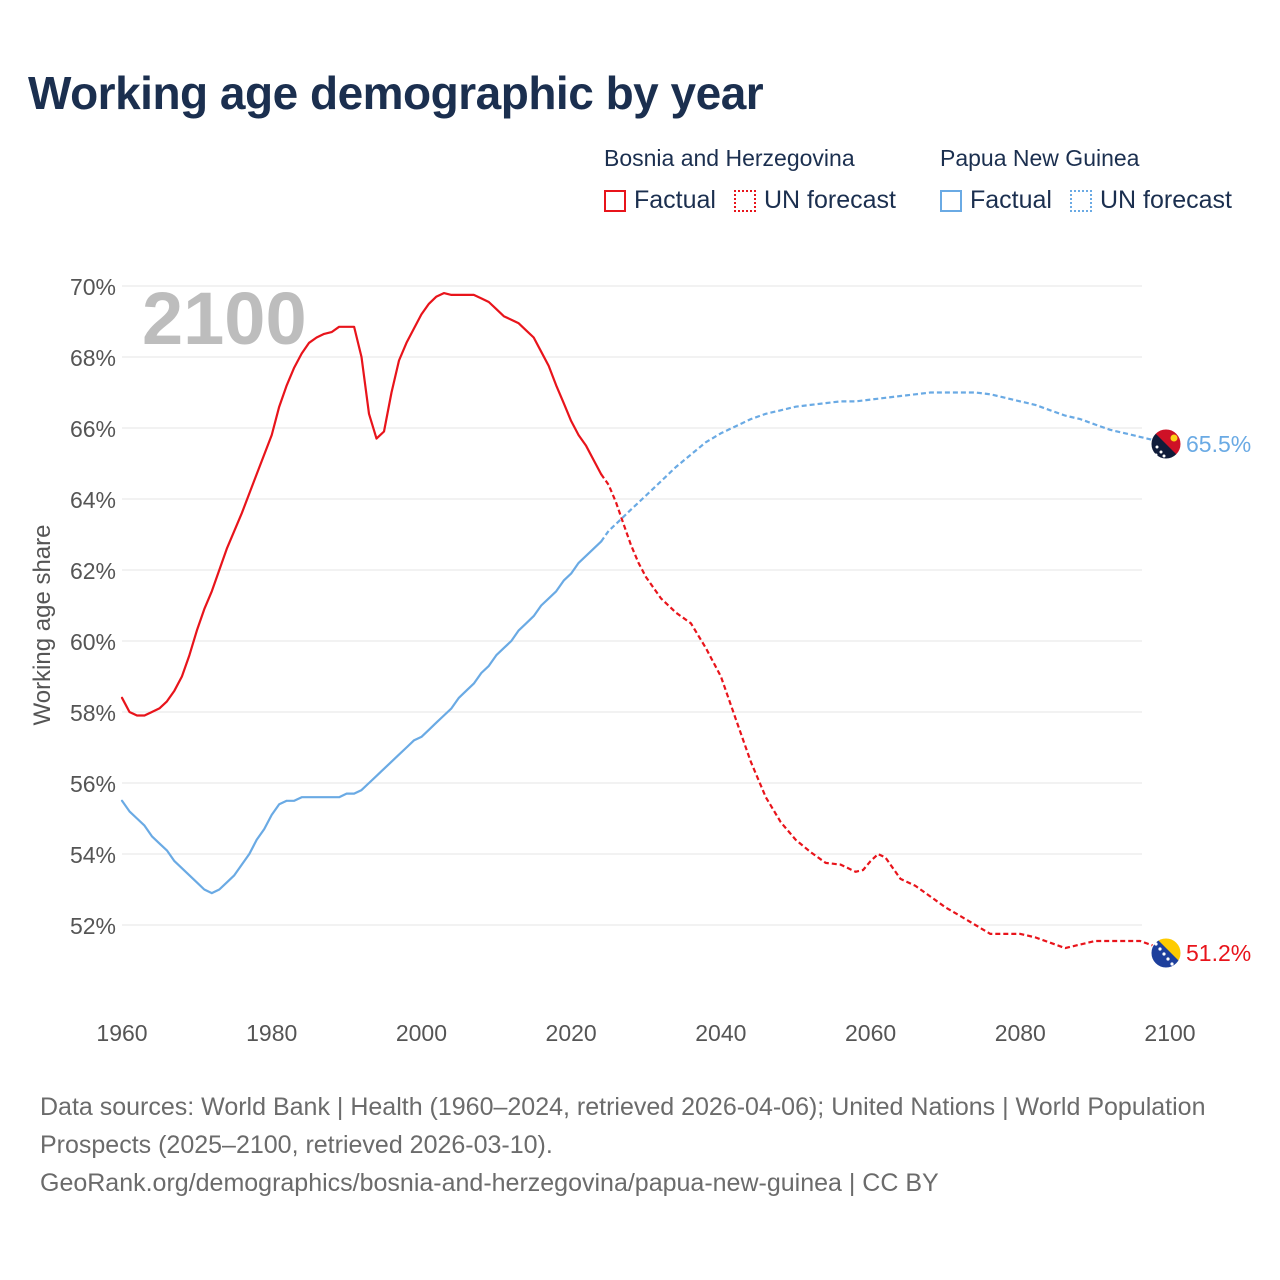 The image size is (1280, 1280). Describe the element at coordinates (361, 504) in the screenshot. I see `series-line-bosnia-and-herzegovina-factual` at that location.